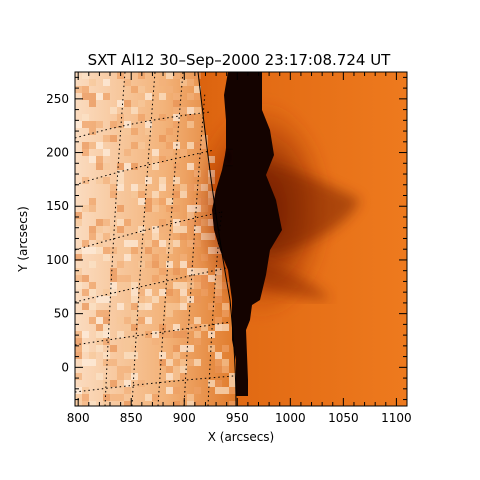 This screenshot has width=480, height=480. Describe the element at coordinates (57, 99) in the screenshot. I see `y-tick-label: 250` at that location.